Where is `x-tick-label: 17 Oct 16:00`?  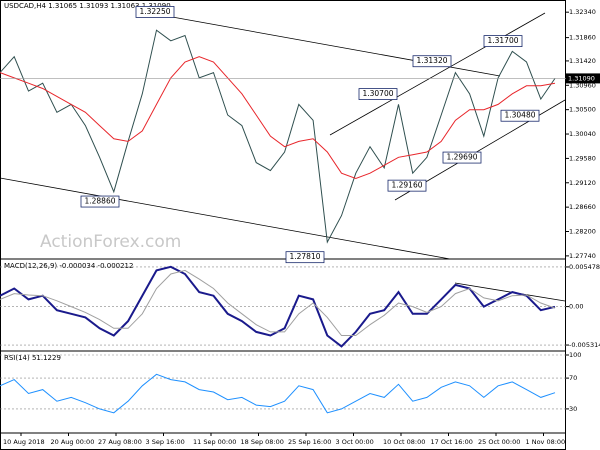
x-tick-label: 17 Oct 16:00 is located at coordinates (452, 442).